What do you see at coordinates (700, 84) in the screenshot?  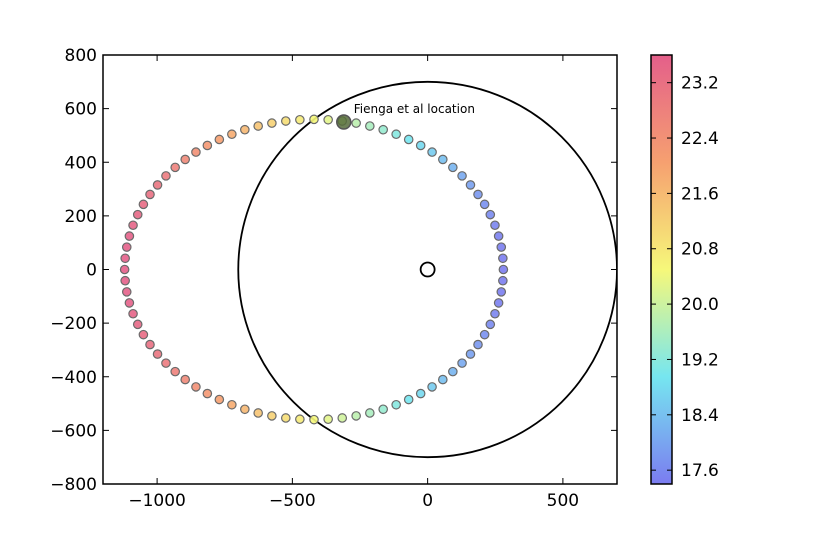 I see `colorbar-tick-label: 23.2` at bounding box center [700, 84].